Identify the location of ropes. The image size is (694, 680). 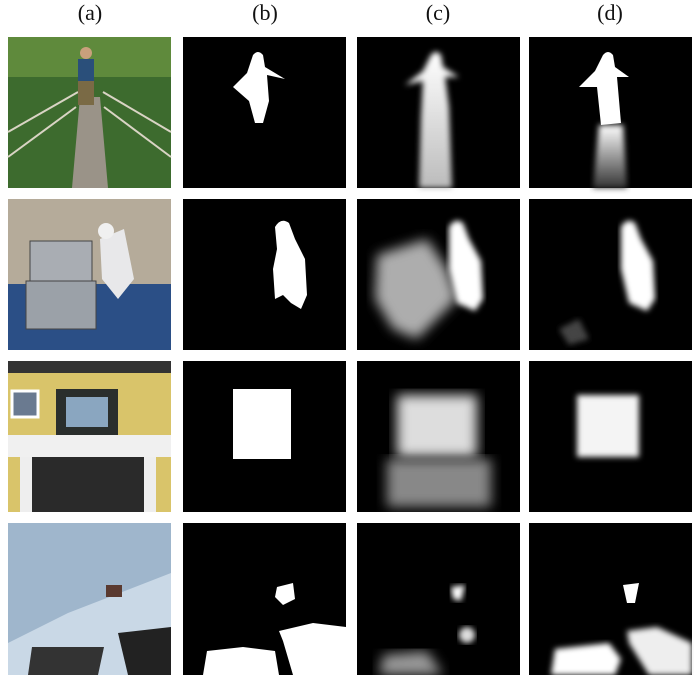
(89, 124).